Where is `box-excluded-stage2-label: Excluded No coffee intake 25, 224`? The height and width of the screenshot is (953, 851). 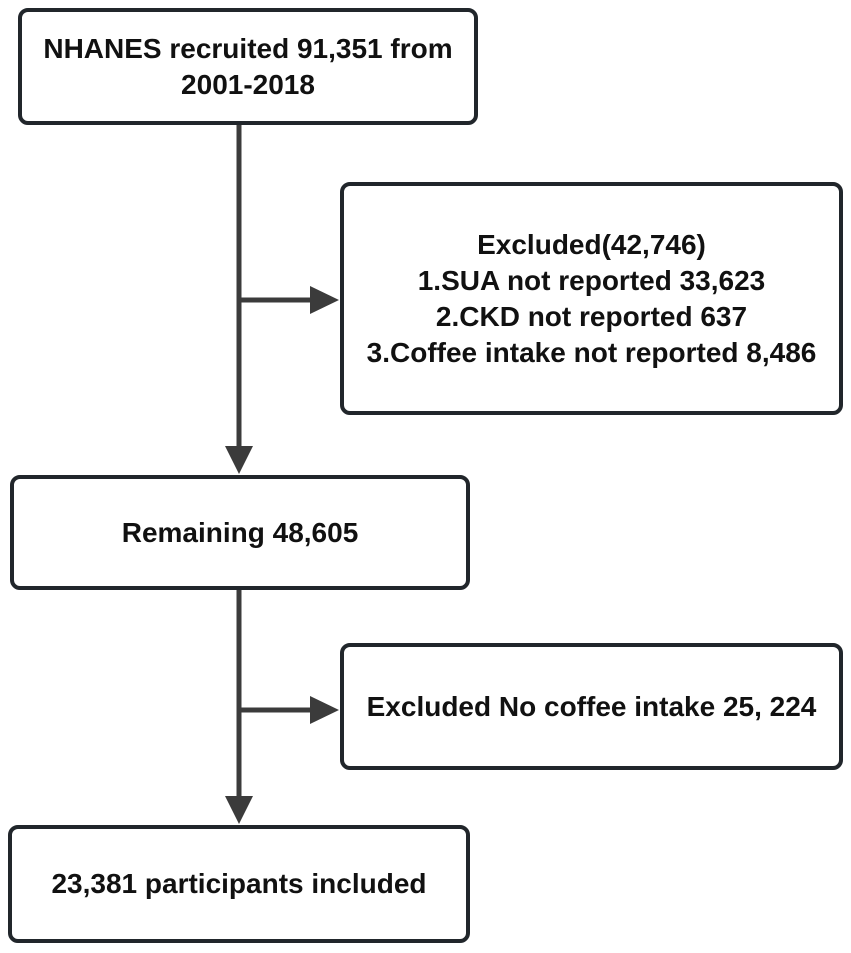
box-excluded-stage2-label: Excluded No coffee intake 25, 224 is located at coordinates (591, 706).